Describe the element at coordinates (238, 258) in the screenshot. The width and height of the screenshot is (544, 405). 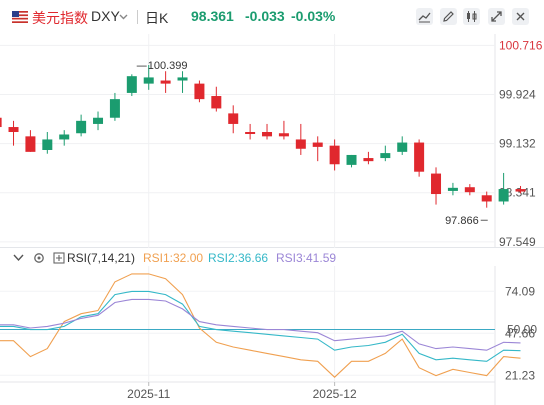
I see `rsi2-value: RSI2:36.66` at that location.